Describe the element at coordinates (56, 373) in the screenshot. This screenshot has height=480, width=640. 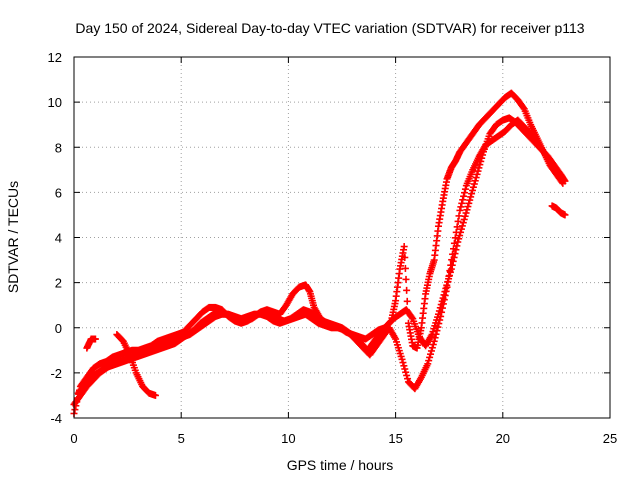
I see `y-tick-label: -2` at that location.